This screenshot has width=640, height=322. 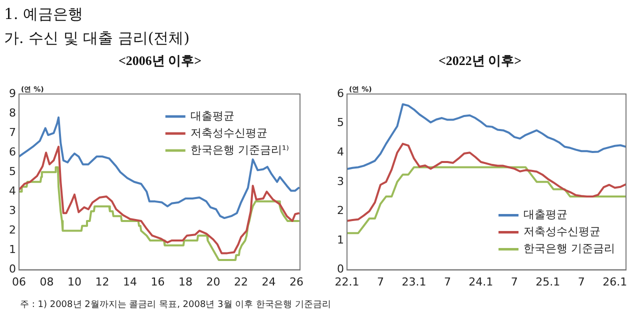 I want to click on x-tick-label: 06, so click(x=19, y=281).